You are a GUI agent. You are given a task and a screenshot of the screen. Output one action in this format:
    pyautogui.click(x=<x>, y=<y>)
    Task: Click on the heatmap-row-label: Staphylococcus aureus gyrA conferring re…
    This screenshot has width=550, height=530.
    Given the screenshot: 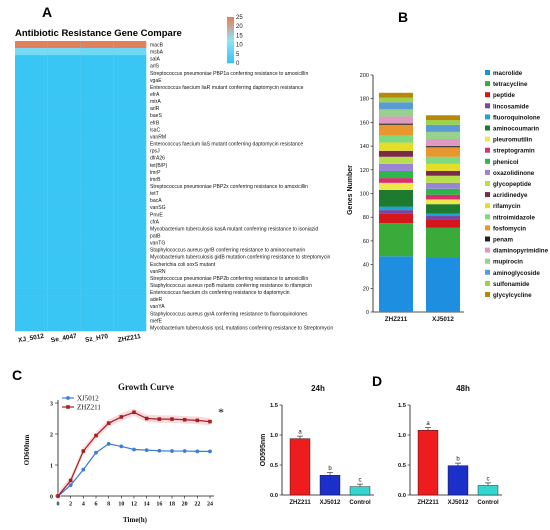 What is the action you would take?
    pyautogui.click(x=229, y=314)
    